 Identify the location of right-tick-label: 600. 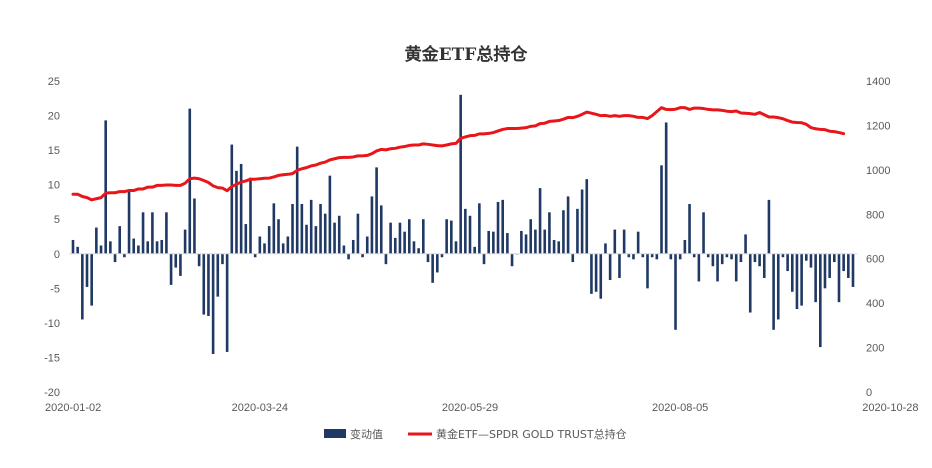
(875, 260).